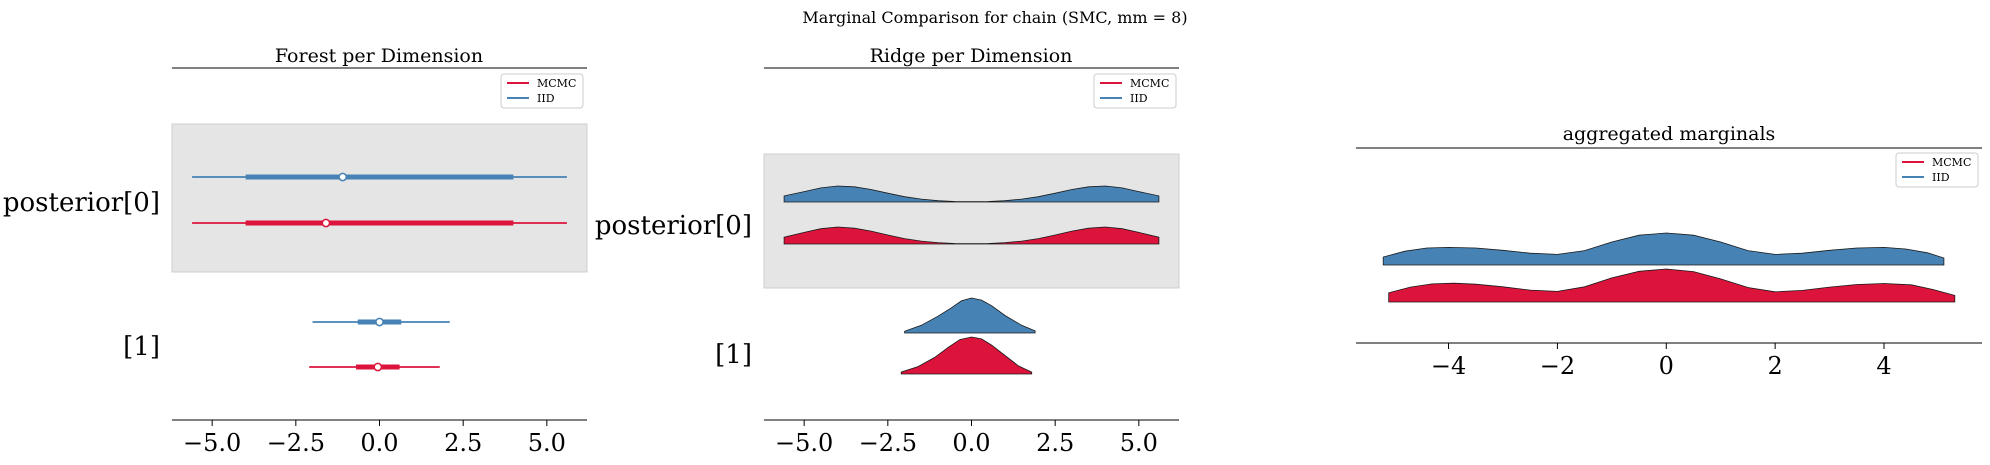  I want to click on forest-x-ticks: −5.0 −2.5 0.0 2.5 5.0, so click(374, 438).